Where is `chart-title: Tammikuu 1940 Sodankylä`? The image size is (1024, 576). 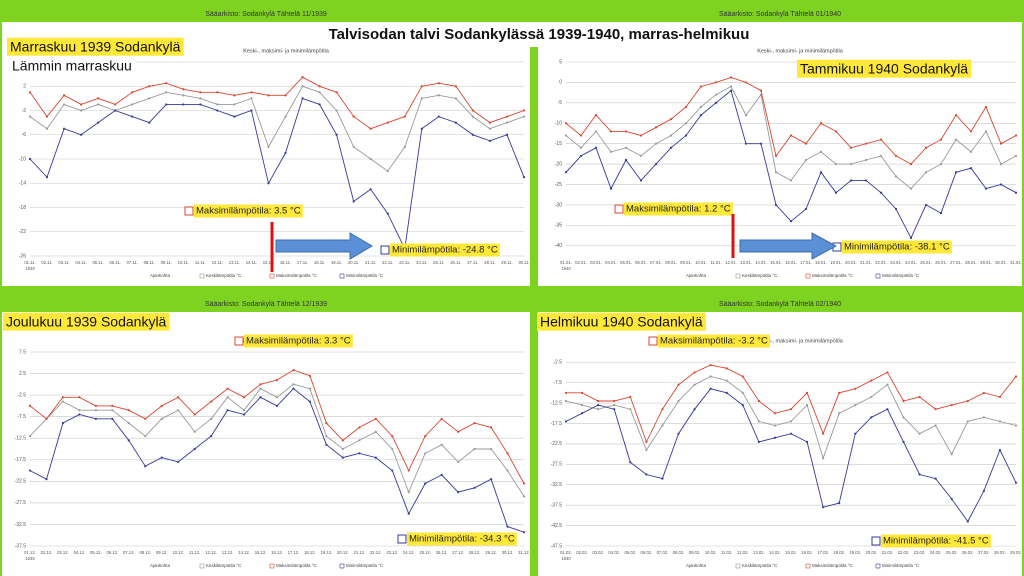 chart-title: Tammikuu 1940 Sodankylä is located at coordinates (884, 69).